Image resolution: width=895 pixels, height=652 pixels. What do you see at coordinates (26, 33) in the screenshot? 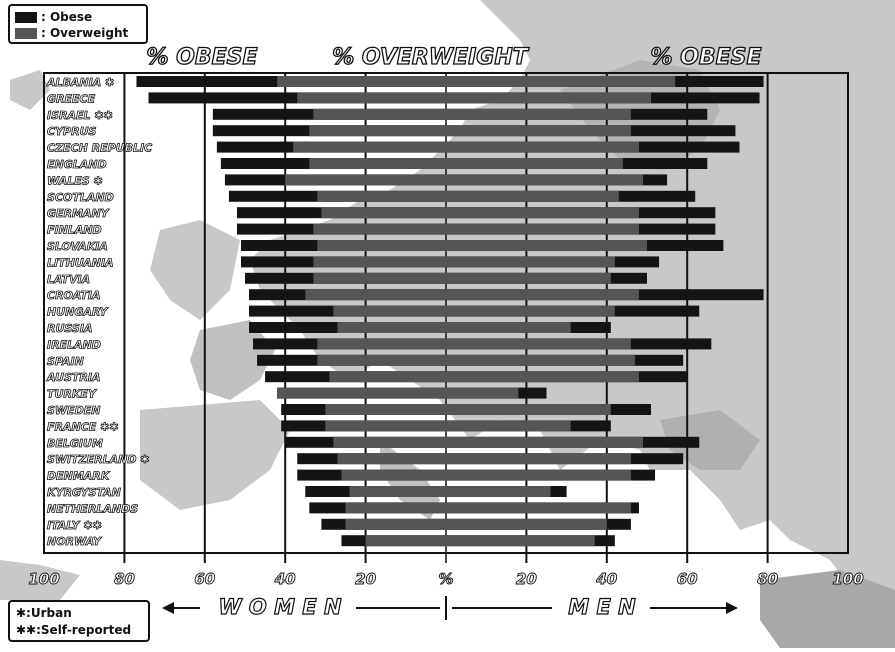
I see `overweight-swatch` at bounding box center [26, 33].